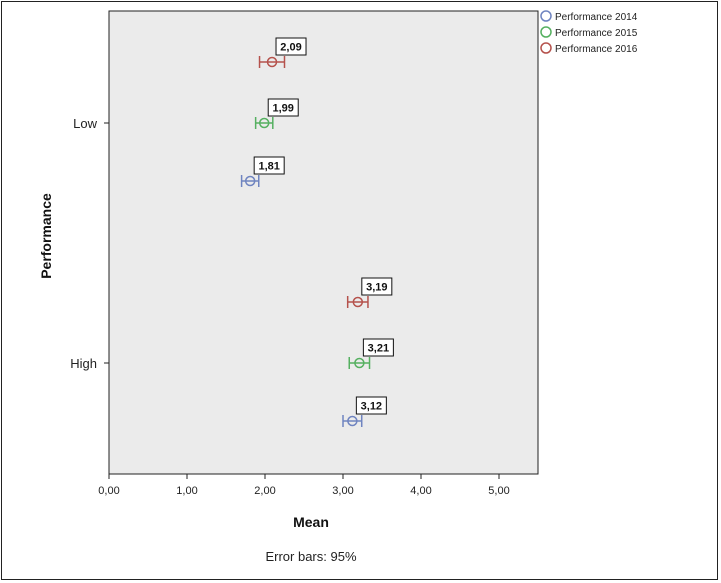  I want to click on legend-item: Performance 2014, so click(589, 16).